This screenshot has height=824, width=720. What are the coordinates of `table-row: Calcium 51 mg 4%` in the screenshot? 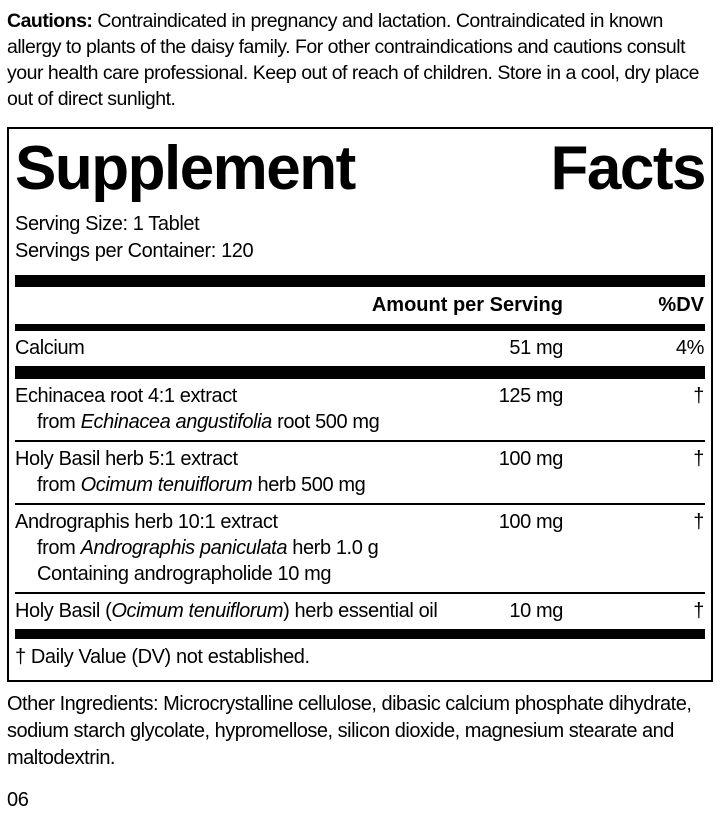 It's located at (360, 348).